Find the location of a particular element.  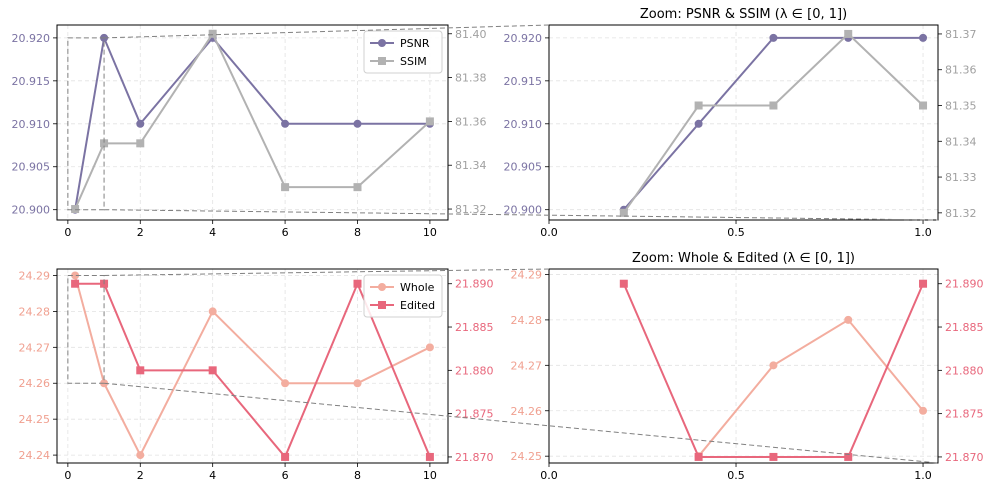

series-line-edited is located at coordinates (773, 370).